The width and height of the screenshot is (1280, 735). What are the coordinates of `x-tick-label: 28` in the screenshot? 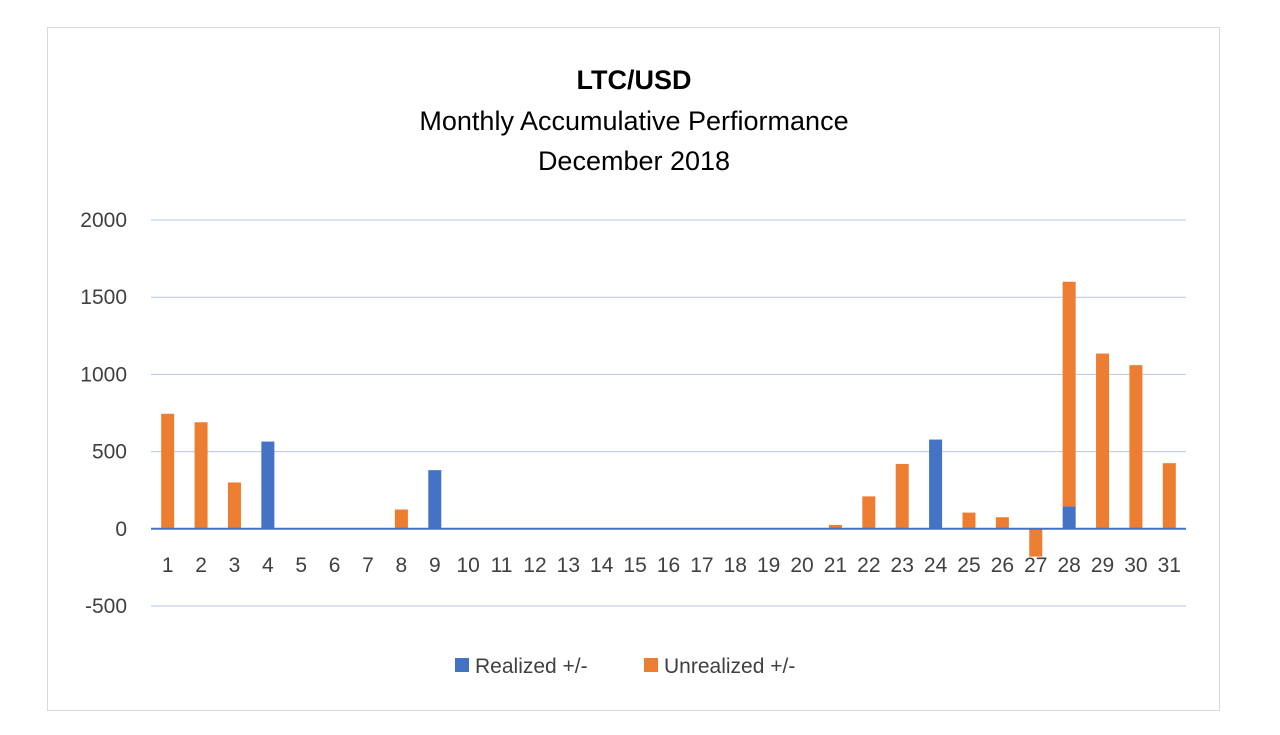 It's located at (1068, 565).